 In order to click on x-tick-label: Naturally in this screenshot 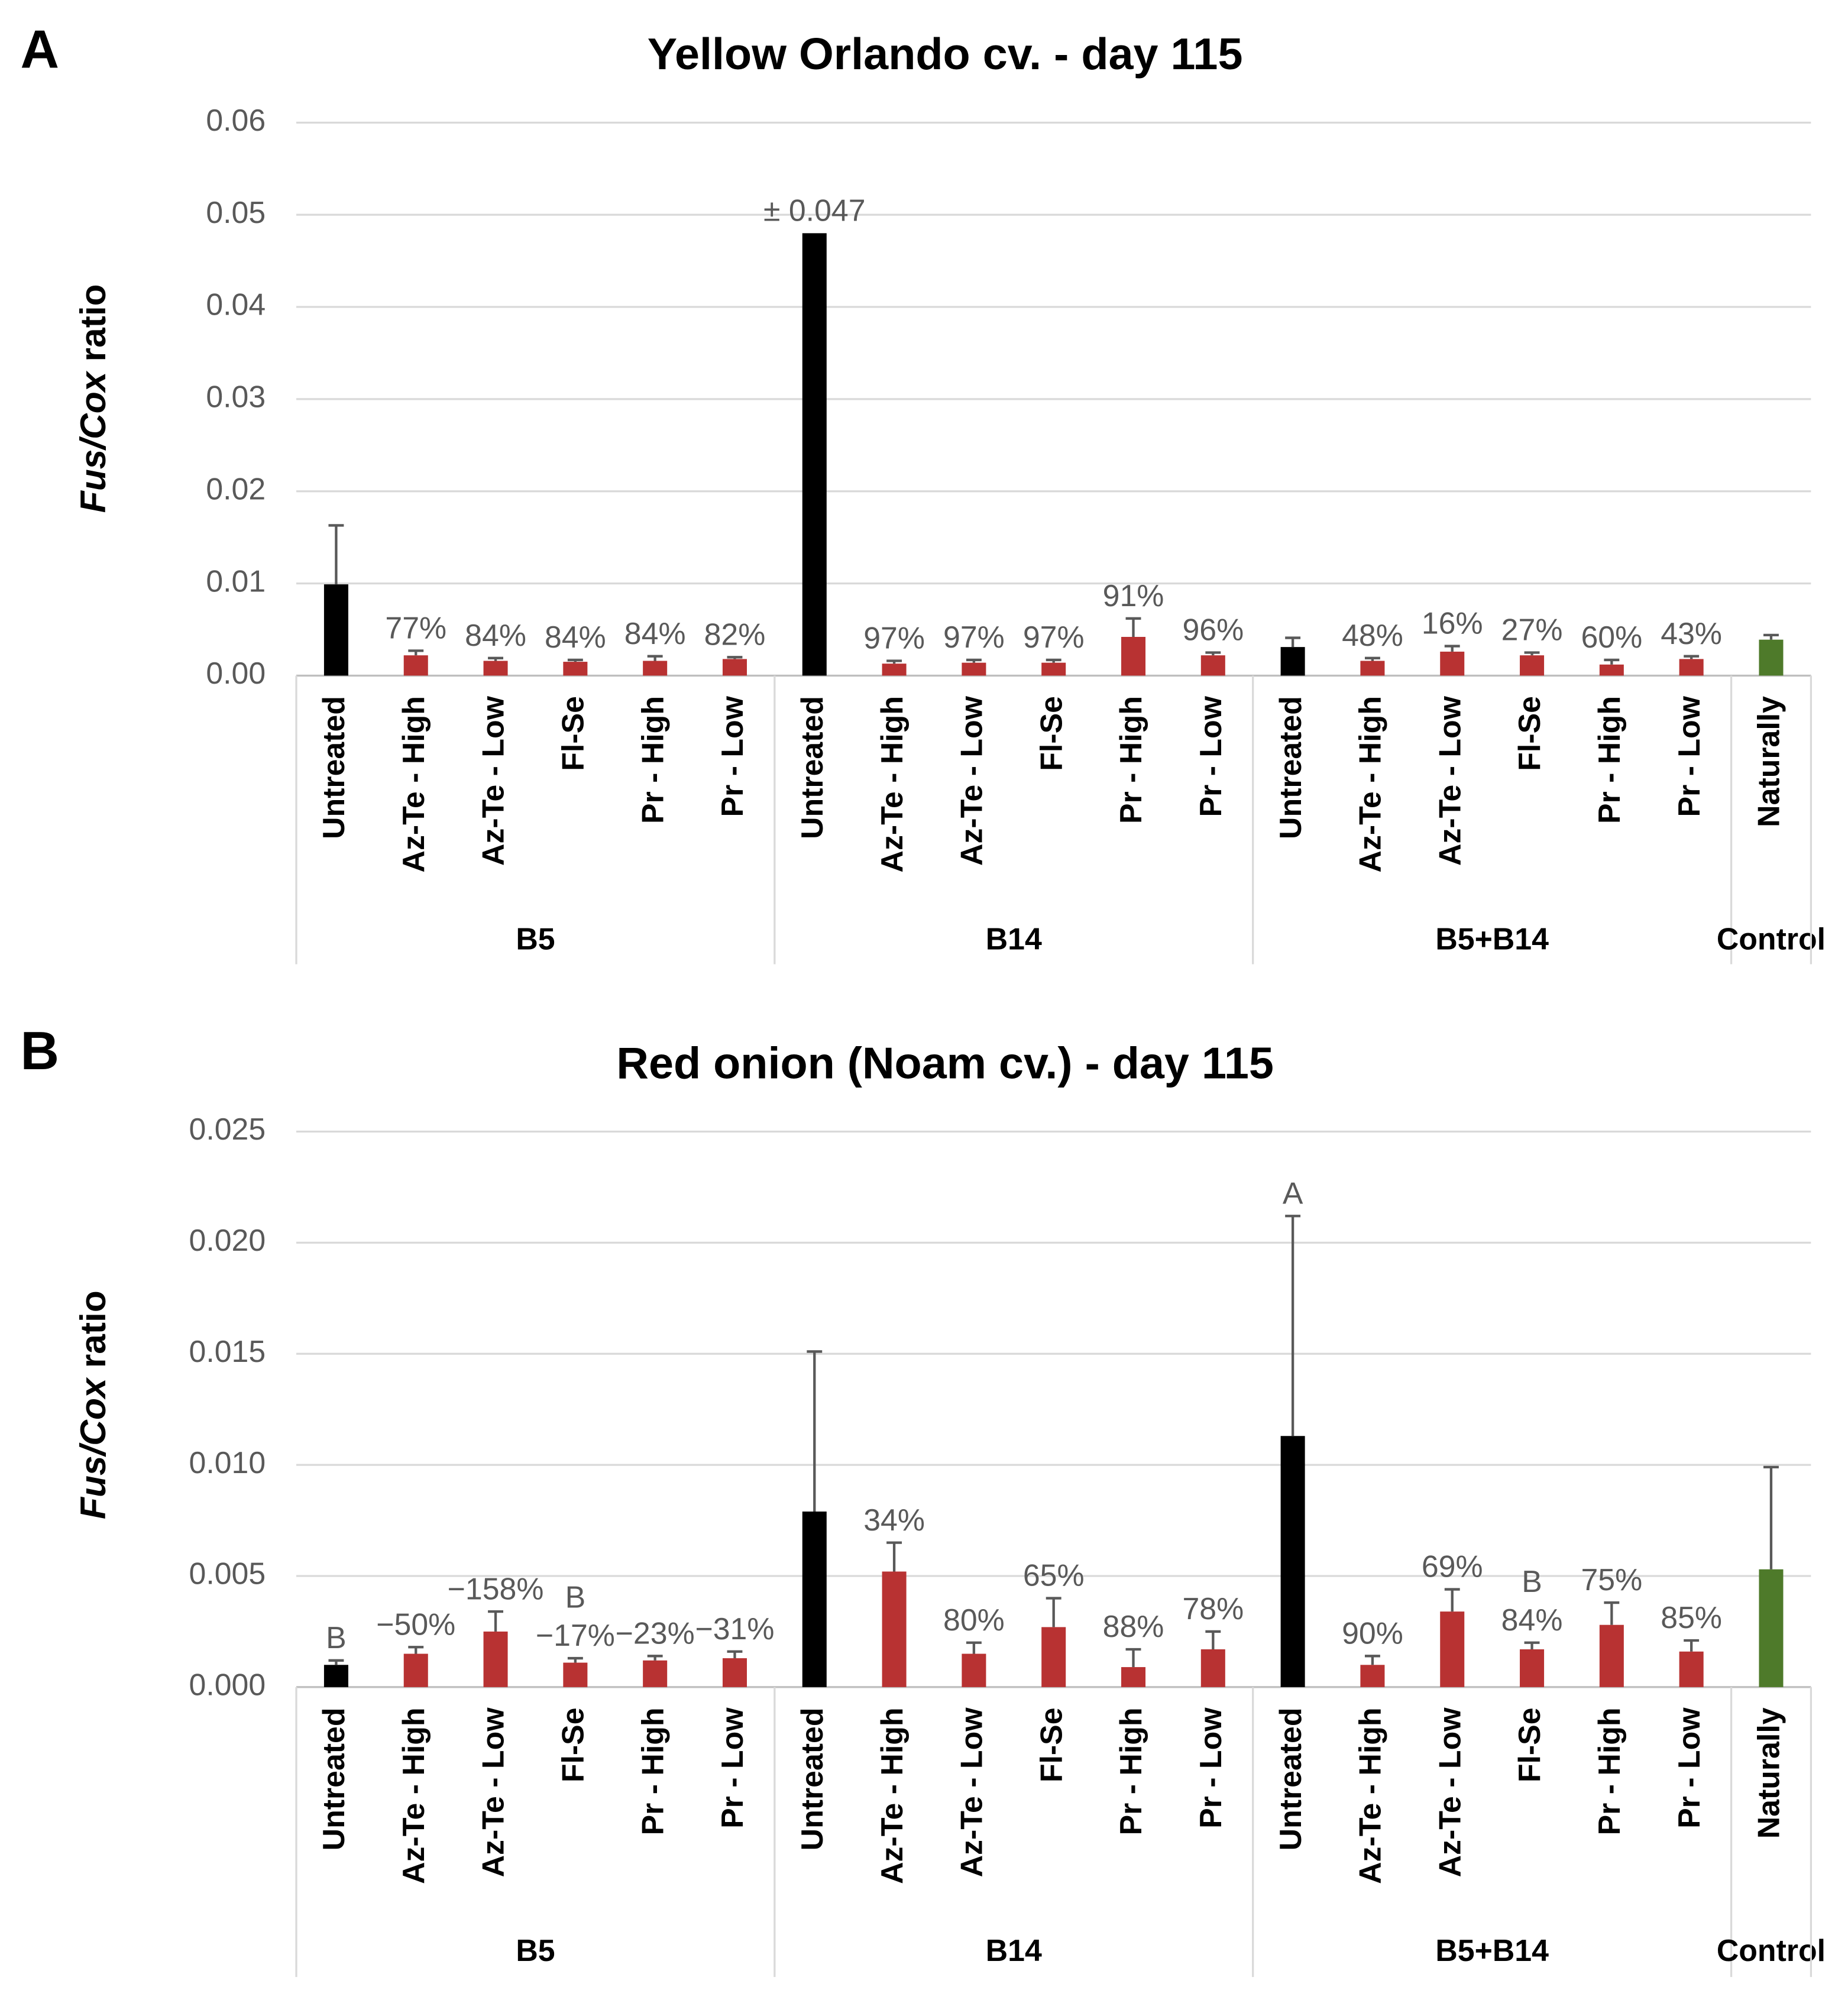, I will do `click(1769, 1773)`.